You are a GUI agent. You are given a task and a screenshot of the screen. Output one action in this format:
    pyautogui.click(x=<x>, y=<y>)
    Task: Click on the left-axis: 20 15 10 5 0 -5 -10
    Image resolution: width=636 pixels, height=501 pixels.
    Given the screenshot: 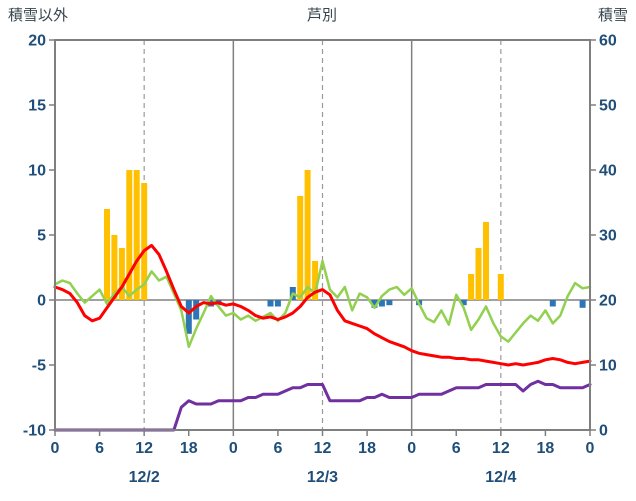 What is the action you would take?
    pyautogui.click(x=39, y=236)
    